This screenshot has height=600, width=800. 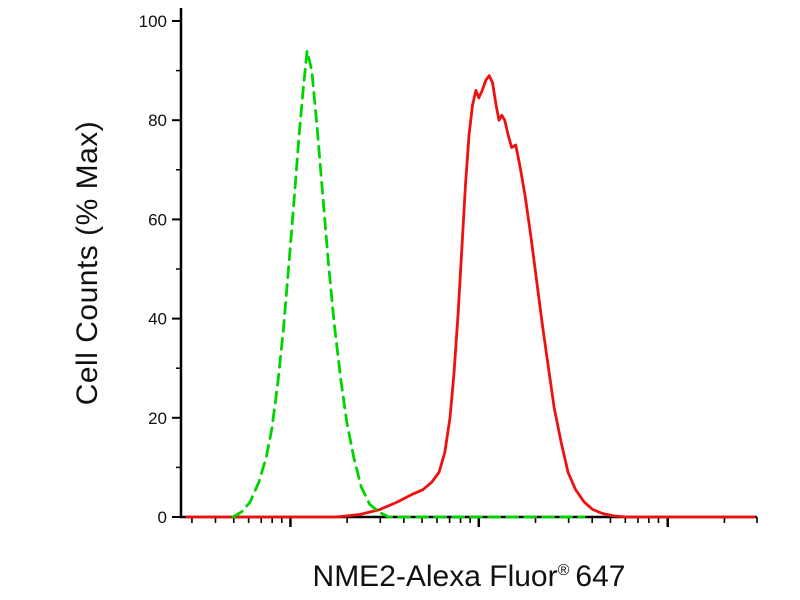 I want to click on x-axis-title: NME2-Alexa Fluor® 647, so click(x=469, y=577).